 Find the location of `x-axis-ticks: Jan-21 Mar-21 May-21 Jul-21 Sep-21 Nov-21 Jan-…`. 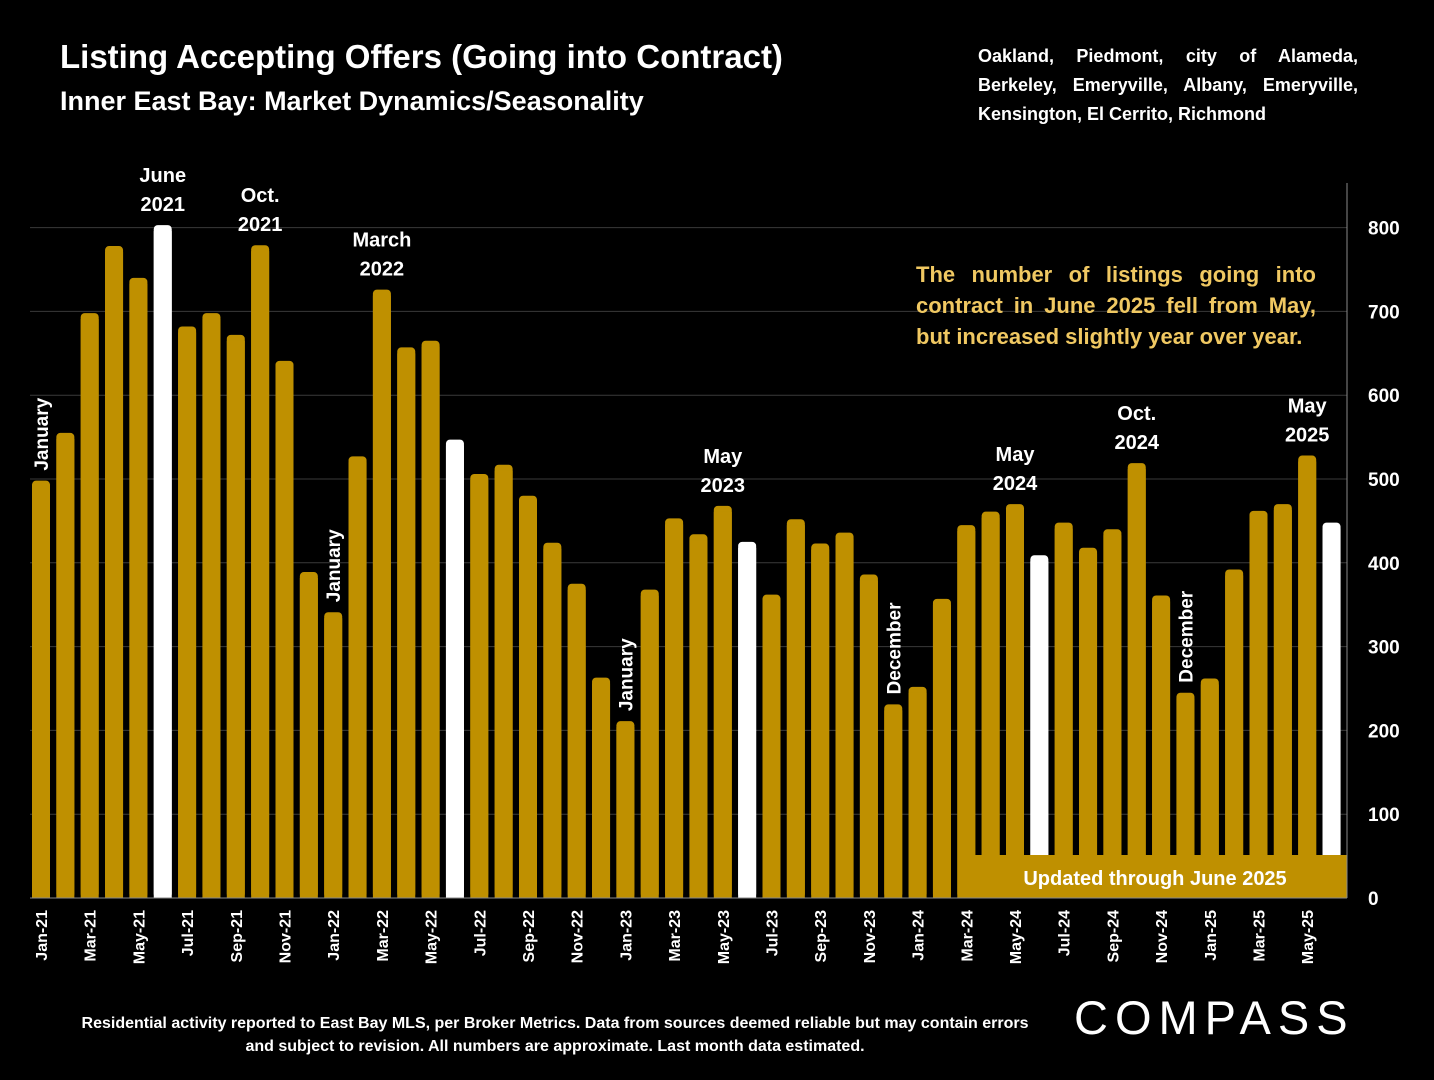

x-axis-ticks: Jan-21 Mar-21 May-21 Jul-21 Sep-21 Nov-21 Jan-… is located at coordinates (675, 937).